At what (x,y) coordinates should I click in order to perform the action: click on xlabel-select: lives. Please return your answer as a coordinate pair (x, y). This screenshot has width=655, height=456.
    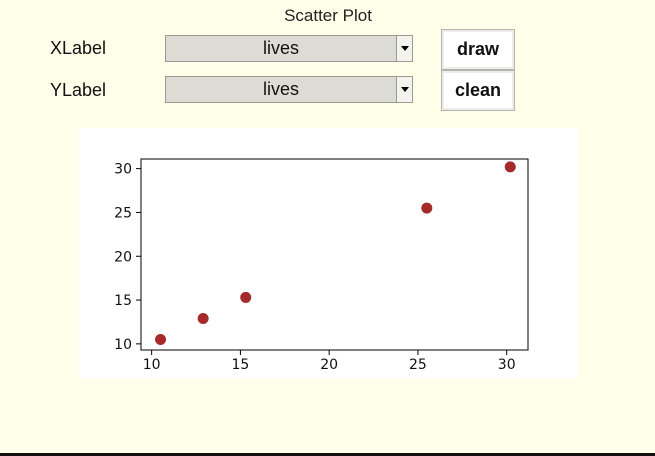
    Looking at the image, I should click on (289, 48).